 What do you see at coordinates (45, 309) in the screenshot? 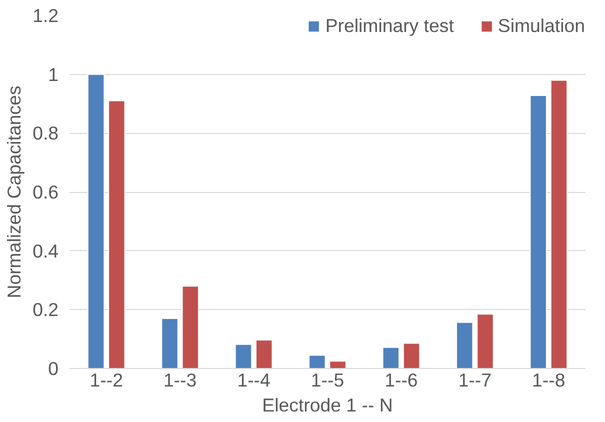
I see `y-tick-label: 0.2` at bounding box center [45, 309].